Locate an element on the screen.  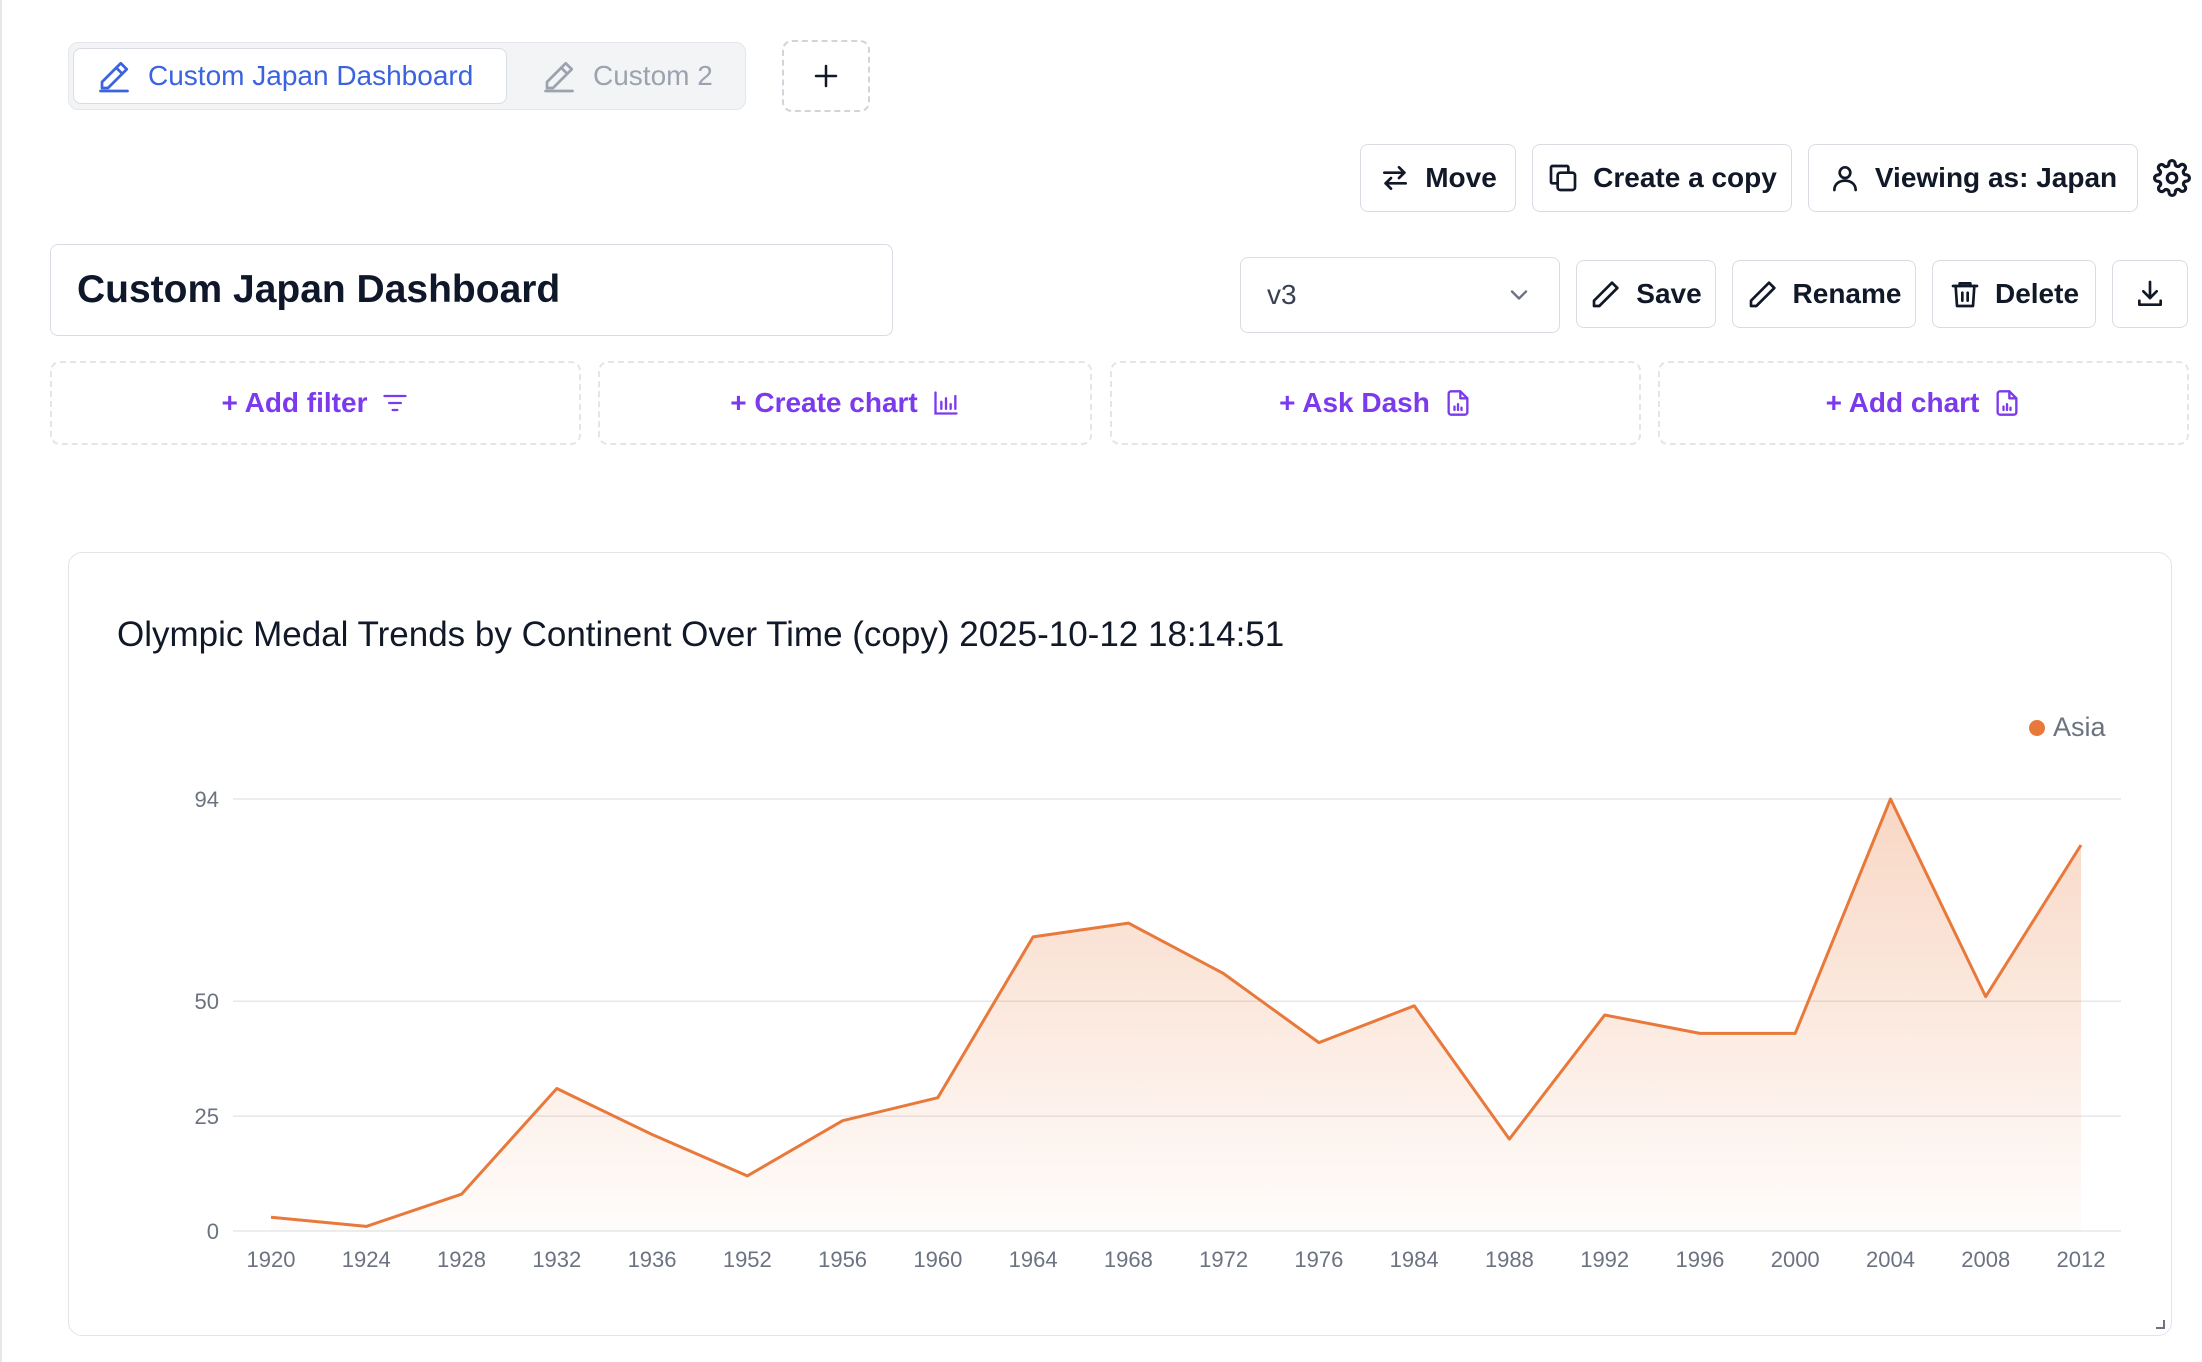
y-tick-label: 94 is located at coordinates (207, 799).